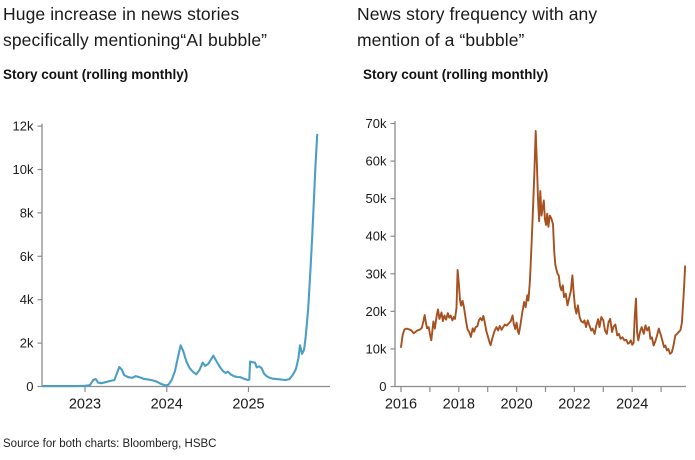  What do you see at coordinates (376, 311) in the screenshot?
I see `y-tick-label: 20k` at bounding box center [376, 311].